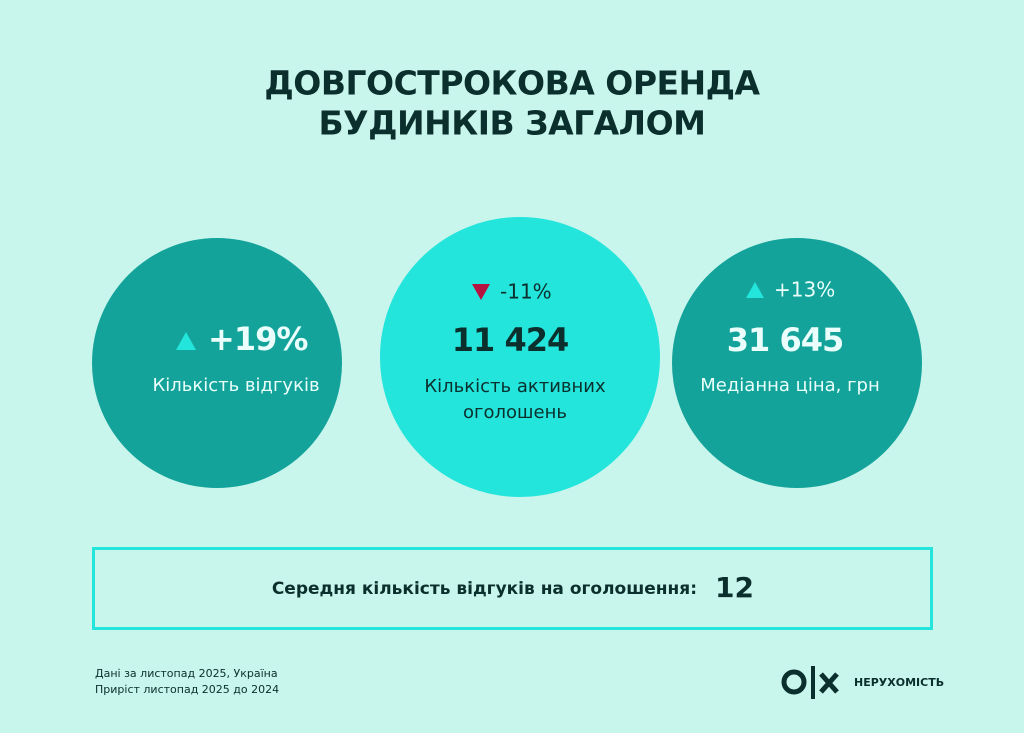 This screenshot has height=733, width=1024. Describe the element at coordinates (481, 292) in the screenshot. I see `down-arrow` at that location.